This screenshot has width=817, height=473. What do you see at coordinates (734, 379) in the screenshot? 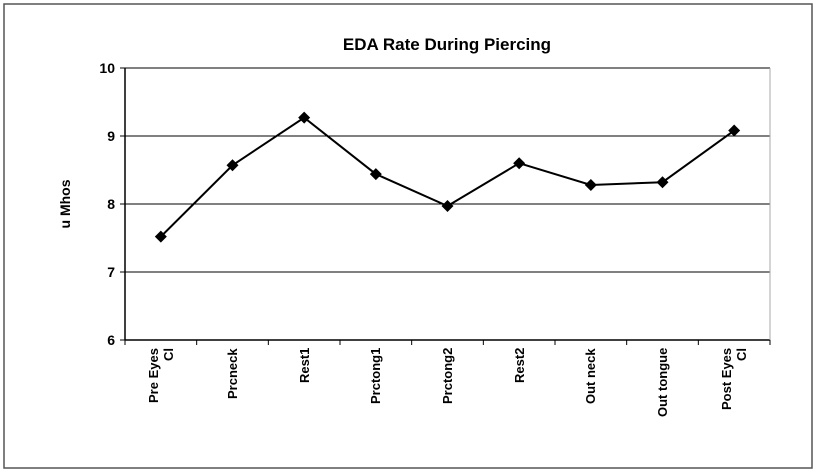
I see `x-tick-label: Post Eyes Cl` at bounding box center [734, 379].